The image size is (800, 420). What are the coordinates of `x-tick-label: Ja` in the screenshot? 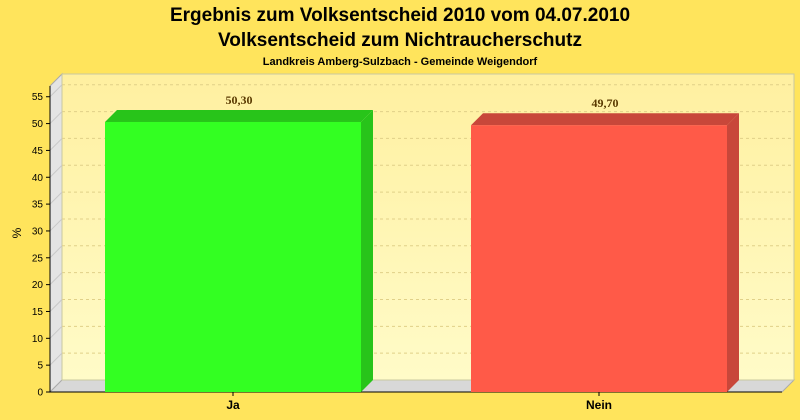 It's located at (233, 405).